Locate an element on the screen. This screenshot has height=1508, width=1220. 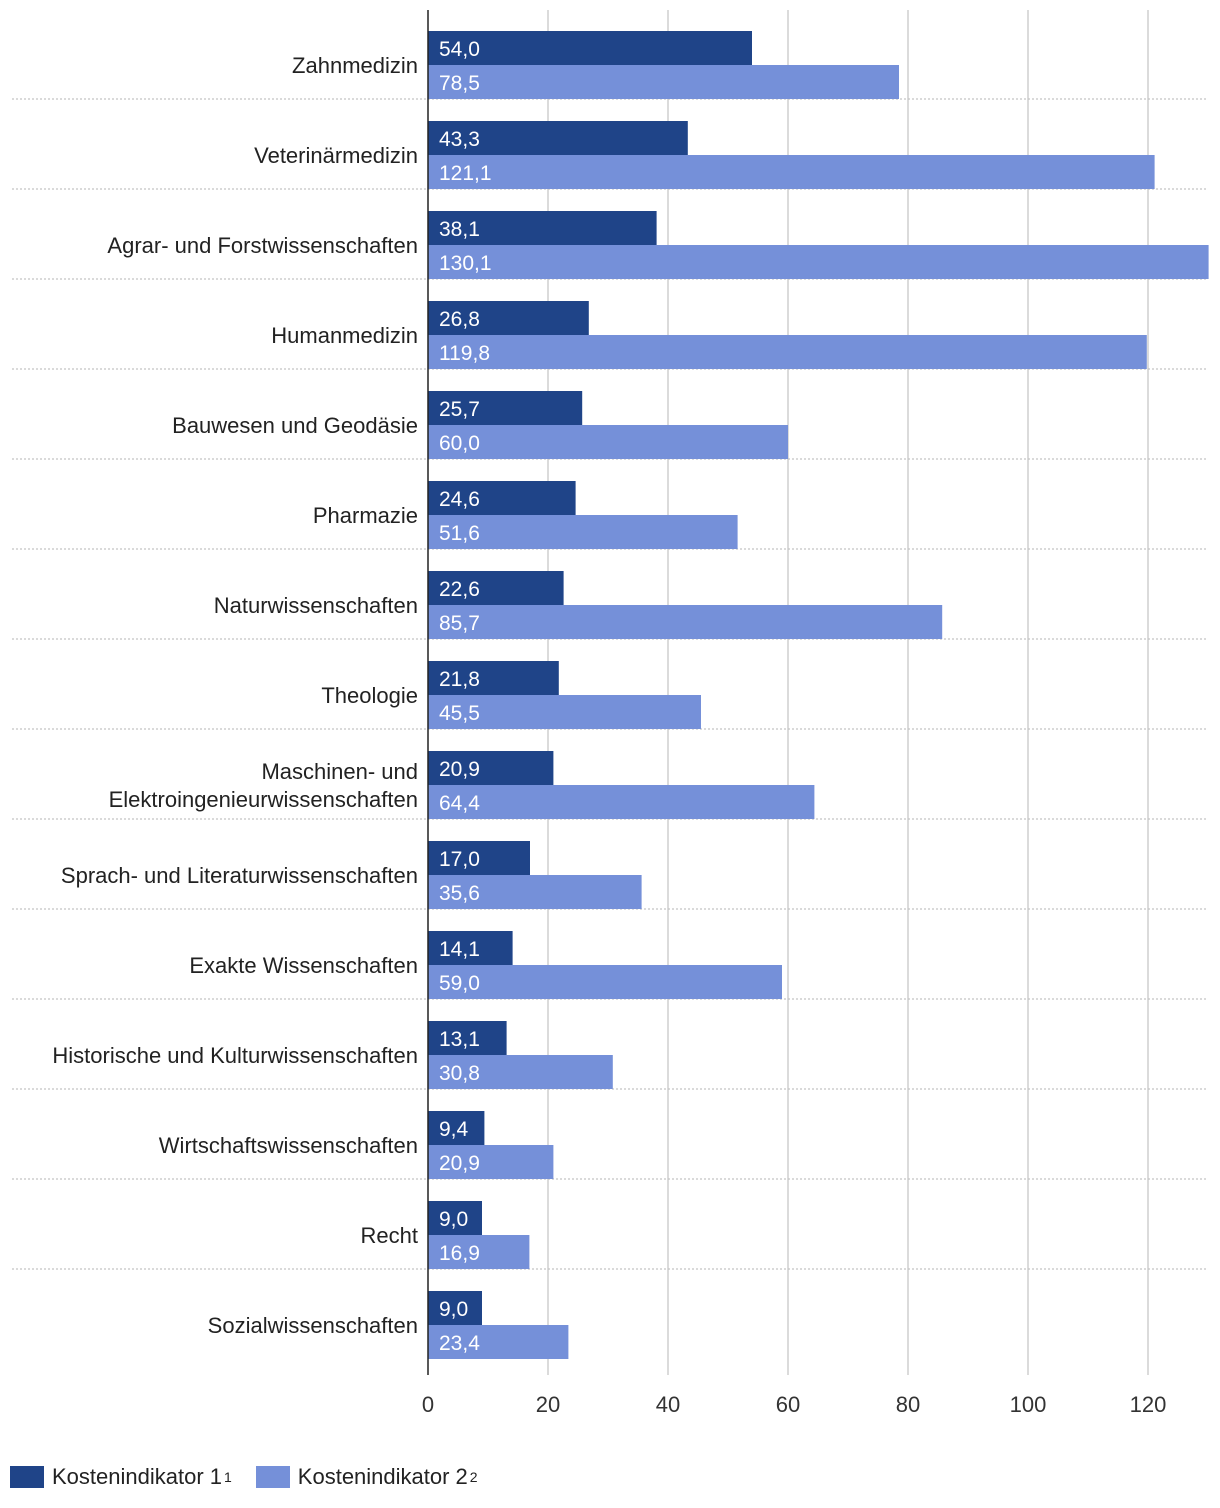
category-label-10: Exakte Wissenschaften is located at coordinates (303, 965).